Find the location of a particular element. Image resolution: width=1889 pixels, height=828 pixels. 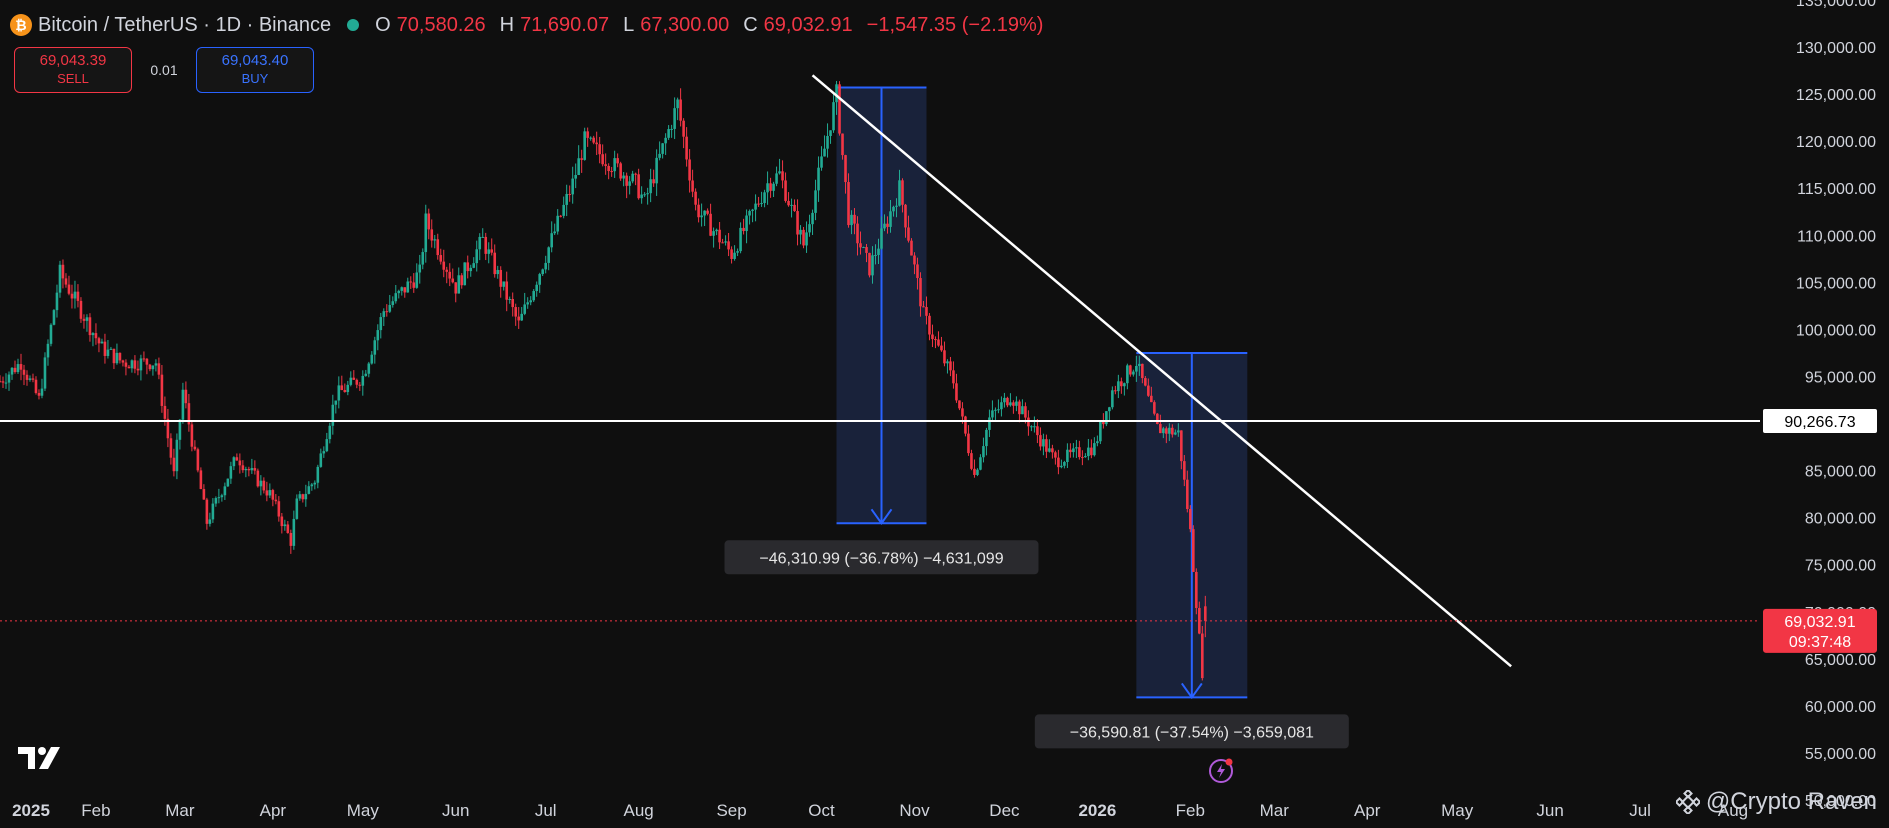

x-tick-label: Sep is located at coordinates (731, 810).